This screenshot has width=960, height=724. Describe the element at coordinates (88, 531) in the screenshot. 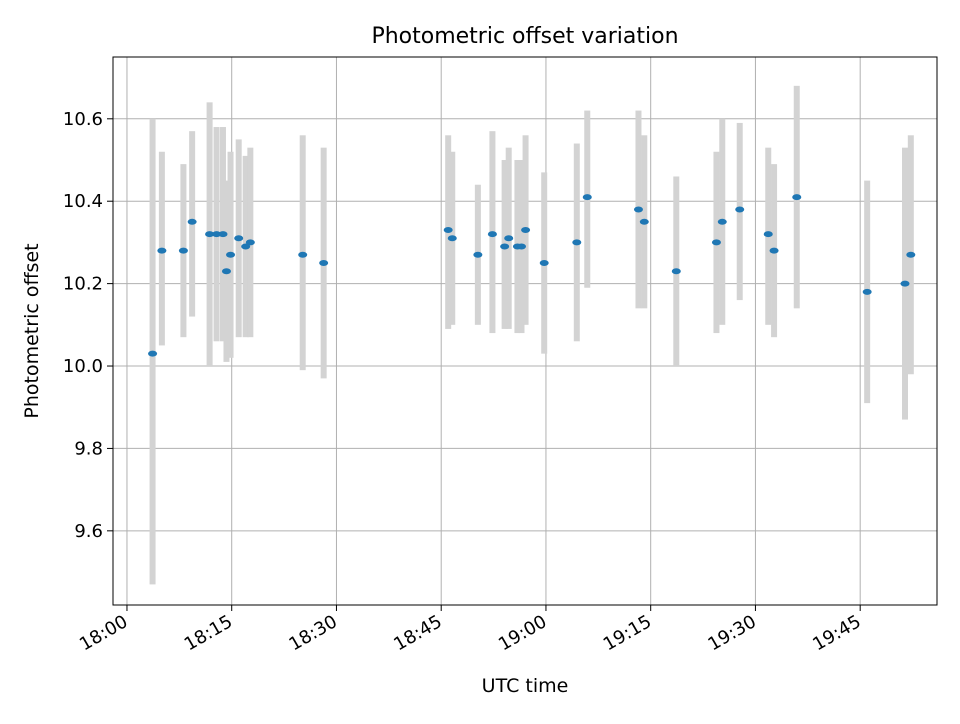

I see `y-tick-label: 9.6` at that location.